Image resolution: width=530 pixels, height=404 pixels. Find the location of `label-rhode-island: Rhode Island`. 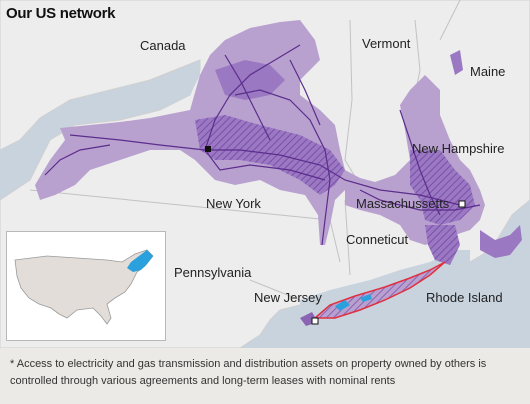

label-rhode-island: Rhode Island is located at coordinates (464, 297).